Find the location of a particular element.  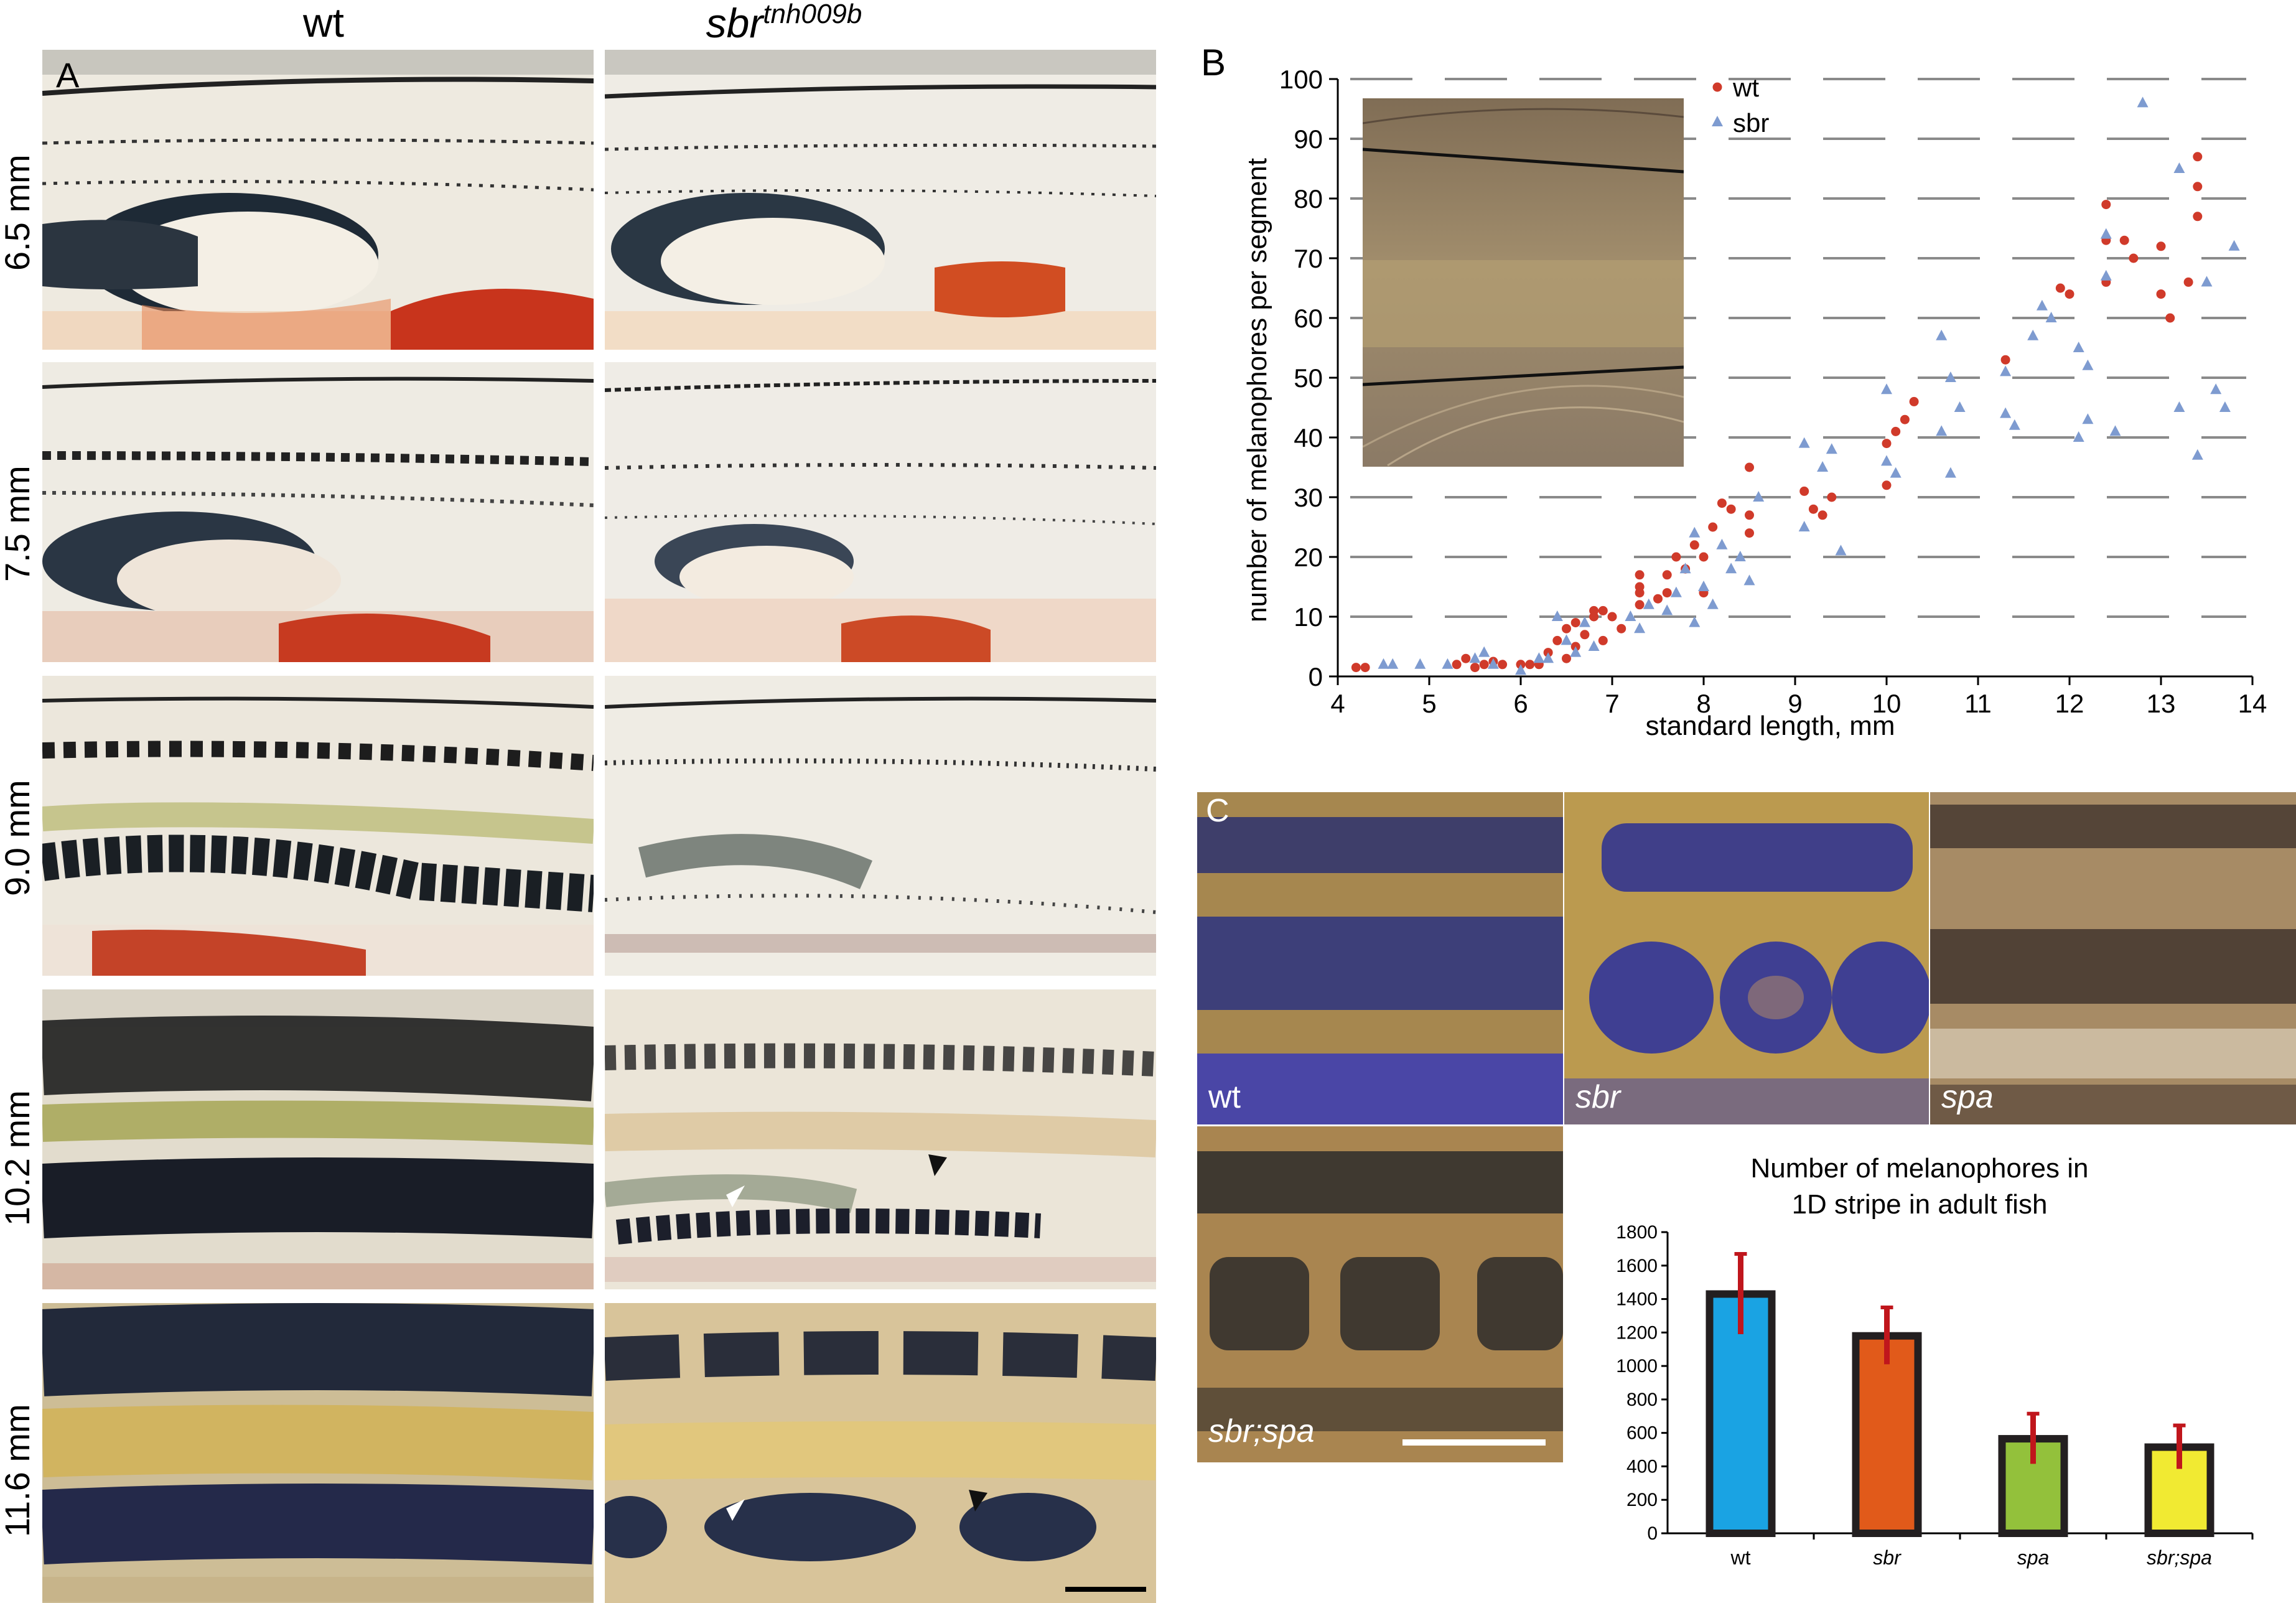

bar-category-label: sbr is located at coordinates (1888, 1558).